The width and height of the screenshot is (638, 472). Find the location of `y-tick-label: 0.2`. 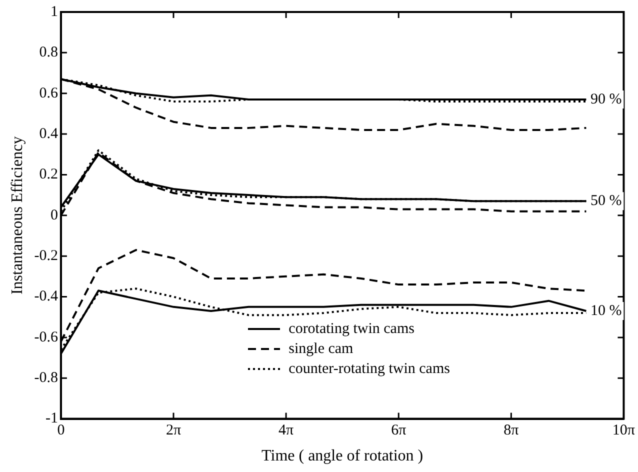

y-tick-label: 0.2 is located at coordinates (48, 174).